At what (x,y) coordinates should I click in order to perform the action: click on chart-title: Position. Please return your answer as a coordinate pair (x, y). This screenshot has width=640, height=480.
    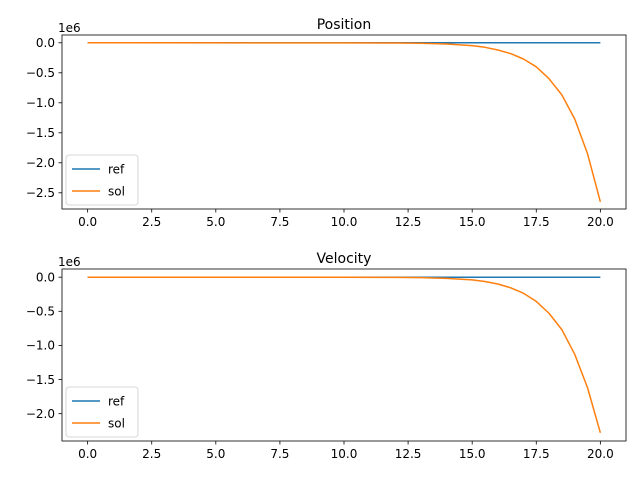
    Looking at the image, I should click on (344, 25).